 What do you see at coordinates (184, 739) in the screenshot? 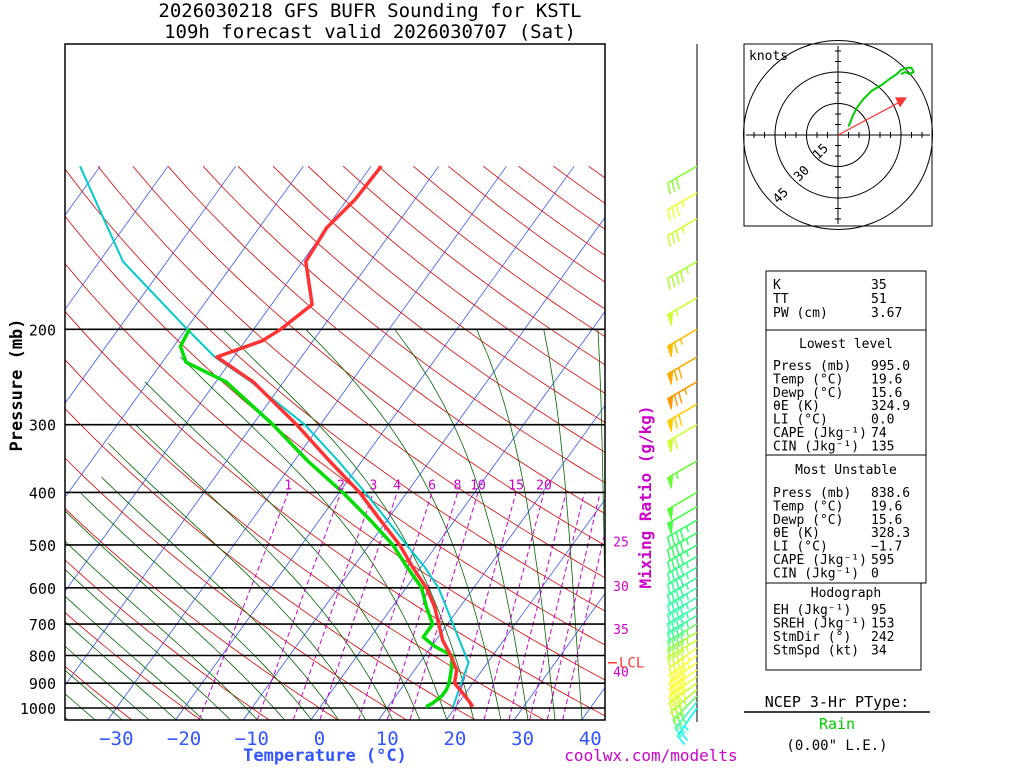
I see `x-tick-label: −20` at bounding box center [184, 739].